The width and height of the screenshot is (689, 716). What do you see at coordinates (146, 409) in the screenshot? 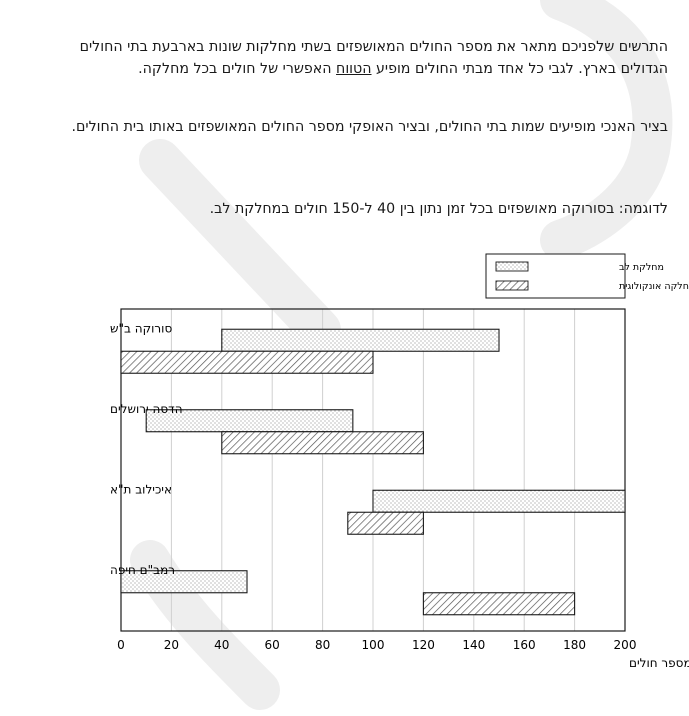
I see `category-label: הדסה ירושלים` at bounding box center [146, 409].